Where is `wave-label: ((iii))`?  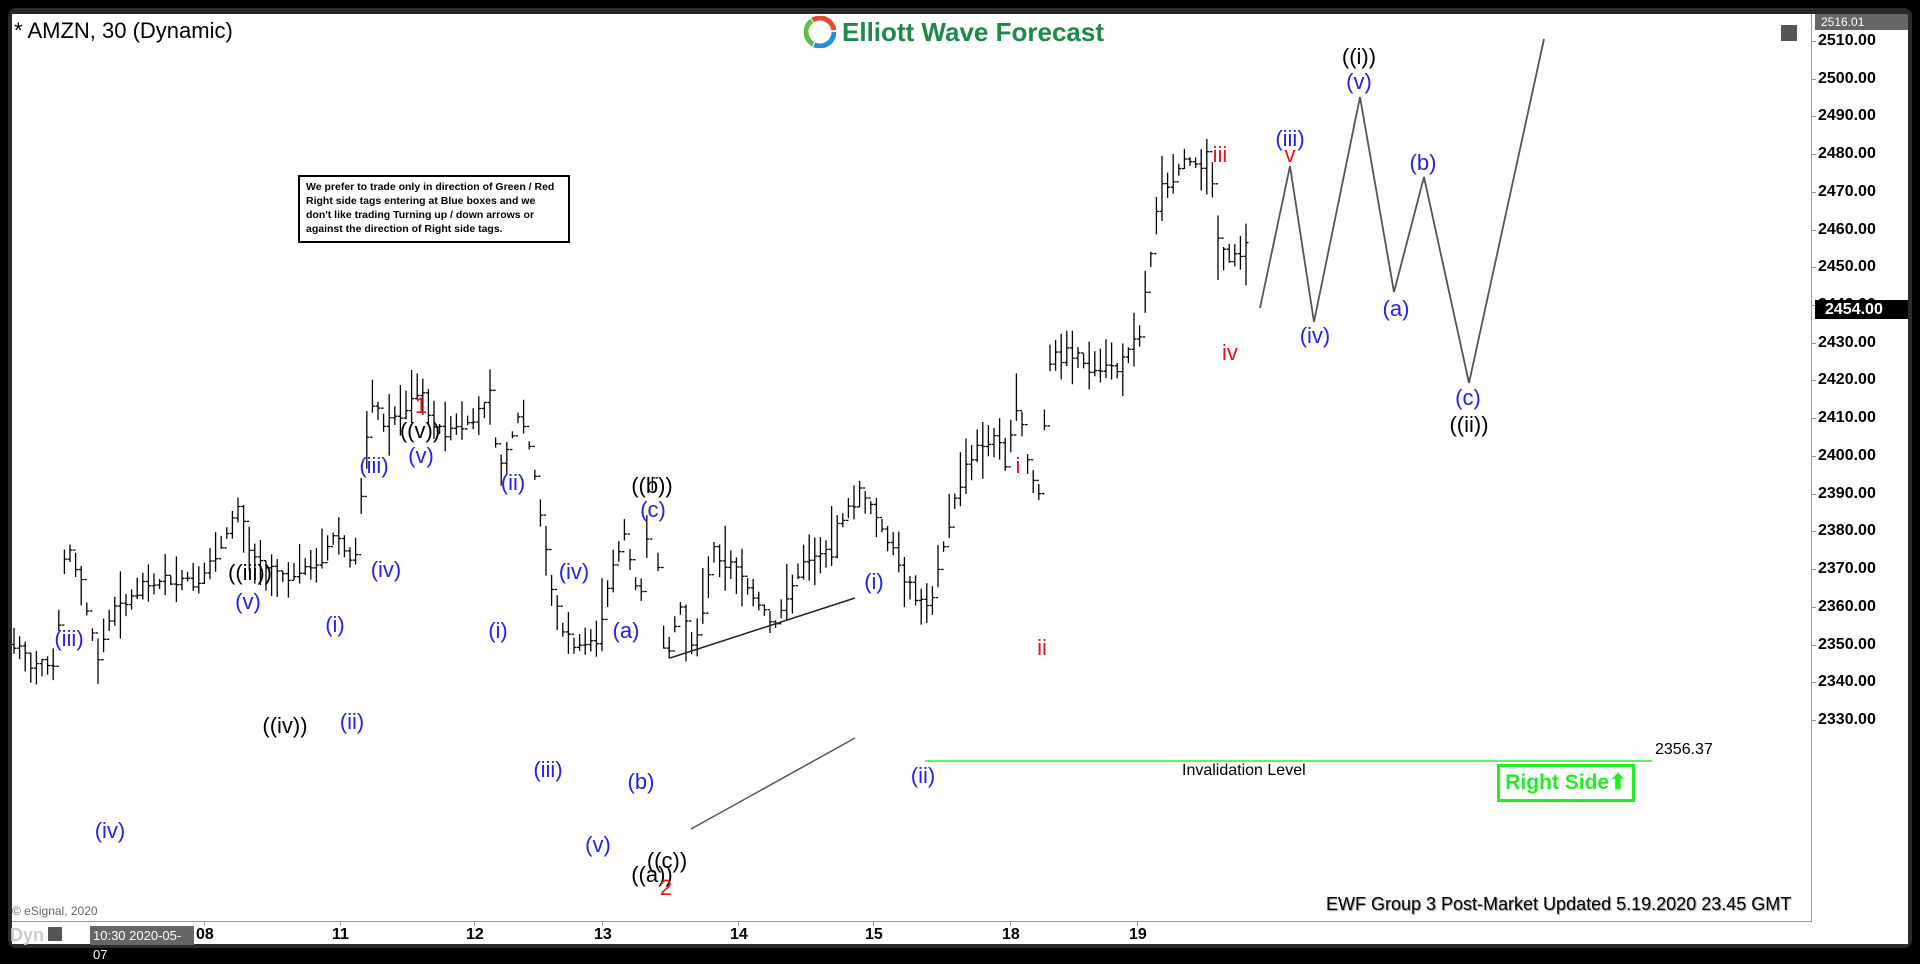
wave-label: ((iii)) is located at coordinates (250, 572).